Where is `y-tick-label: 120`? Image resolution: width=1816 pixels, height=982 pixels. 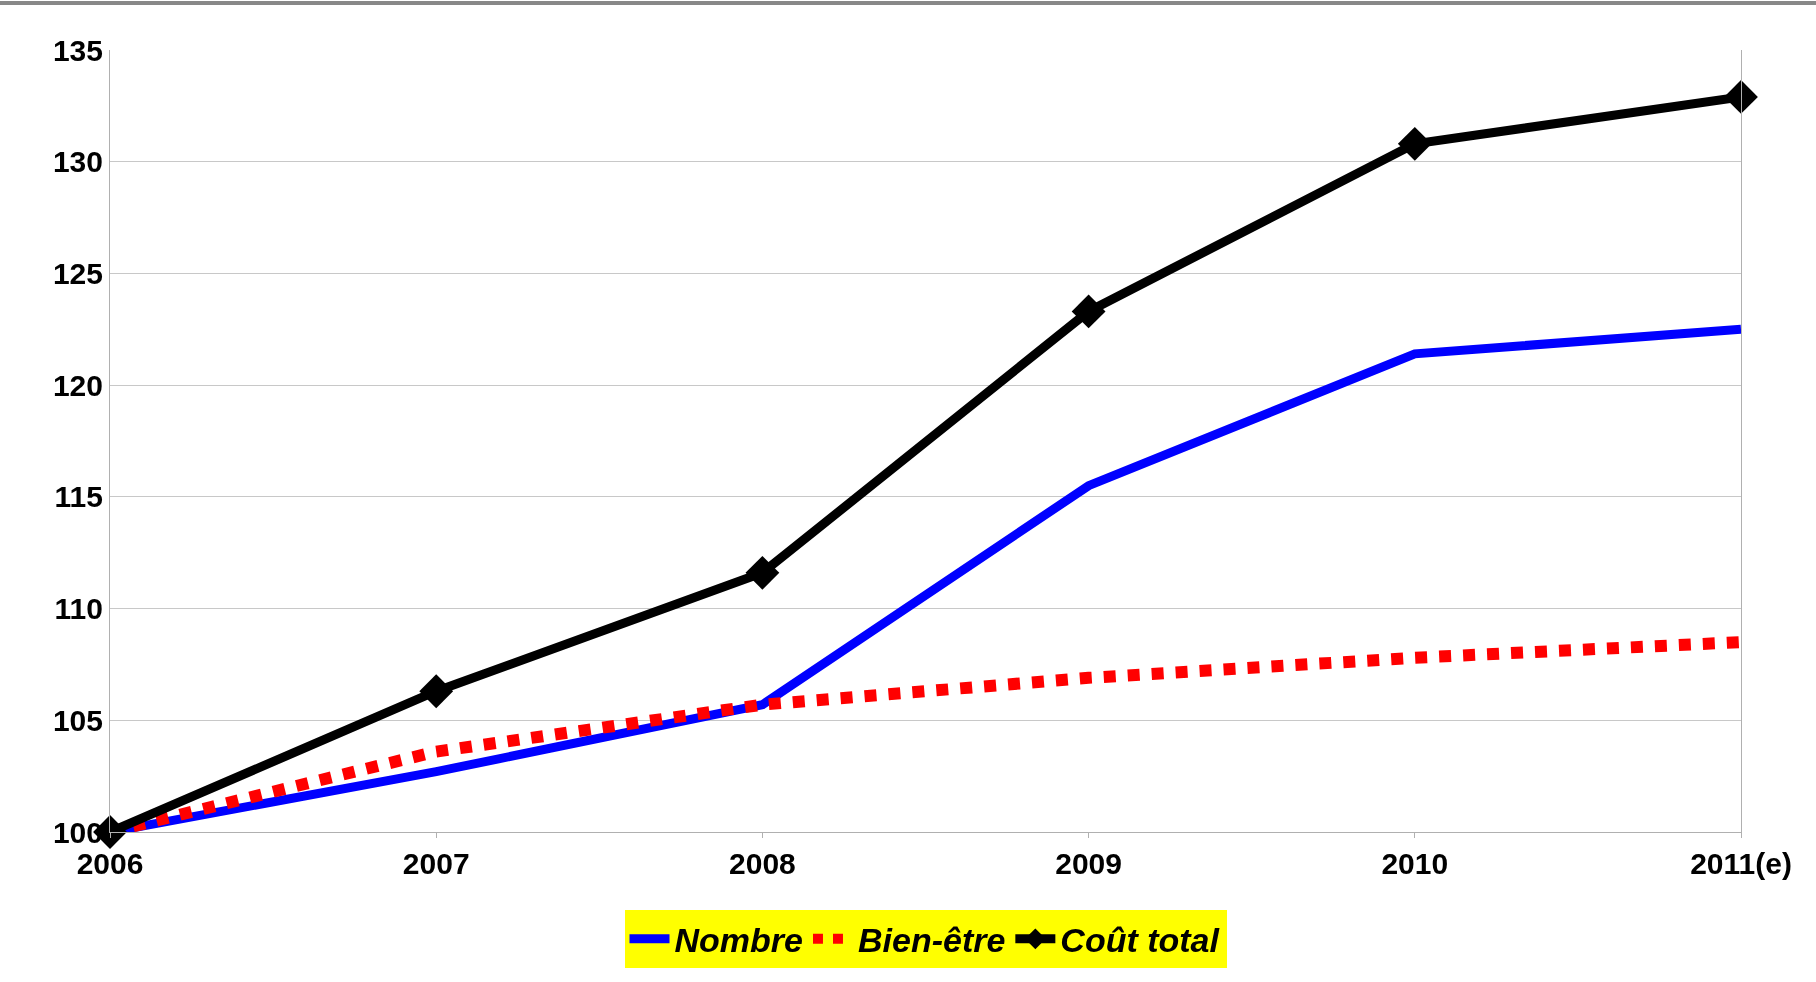 y-tick-label: 120 is located at coordinates (77, 385).